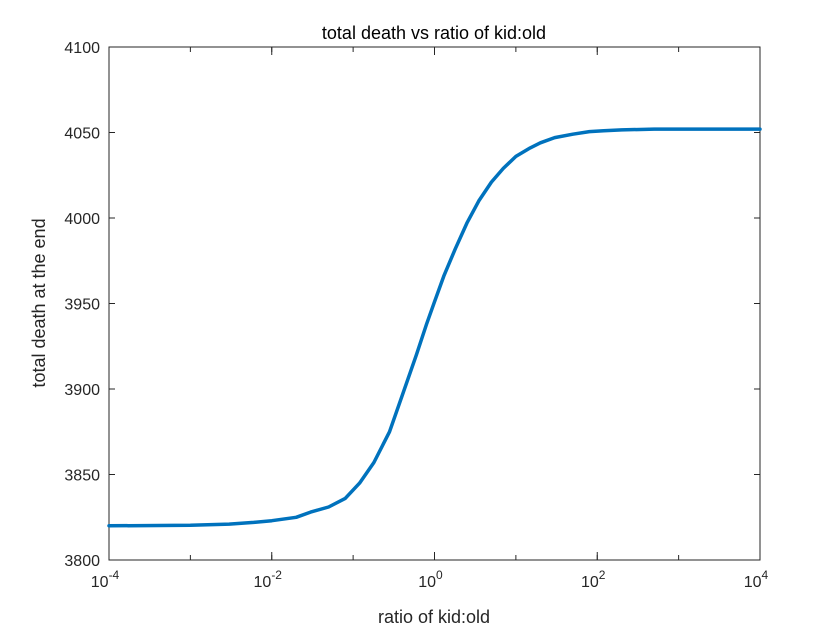 This screenshot has width=840, height=630. Describe the element at coordinates (434, 617) in the screenshot. I see `x-axis-label: ratio of kid:old` at that location.